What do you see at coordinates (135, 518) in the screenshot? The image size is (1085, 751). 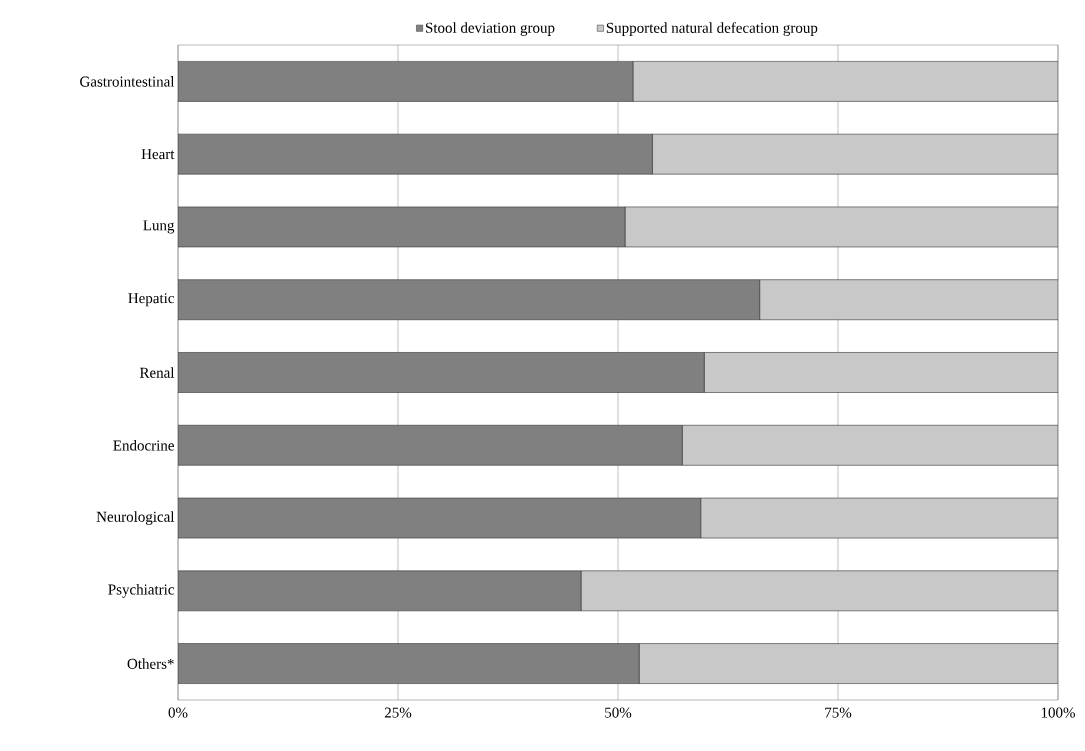 I see `y-tick-label: Neurological` at bounding box center [135, 518].